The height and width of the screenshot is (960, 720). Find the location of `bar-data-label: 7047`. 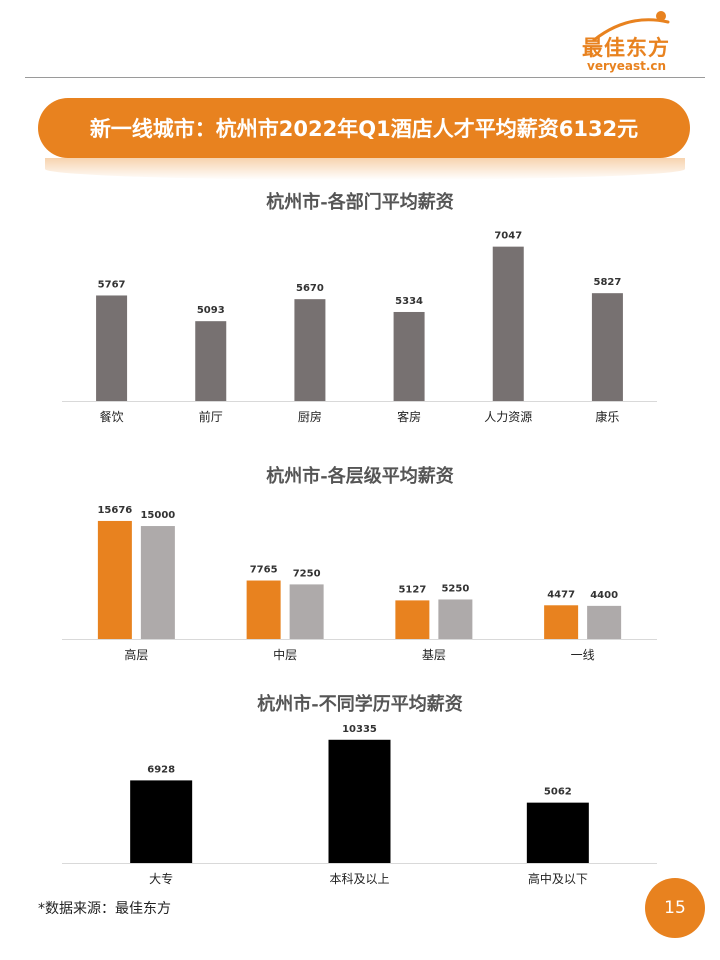

bar-data-label: 7047 is located at coordinates (508, 236).